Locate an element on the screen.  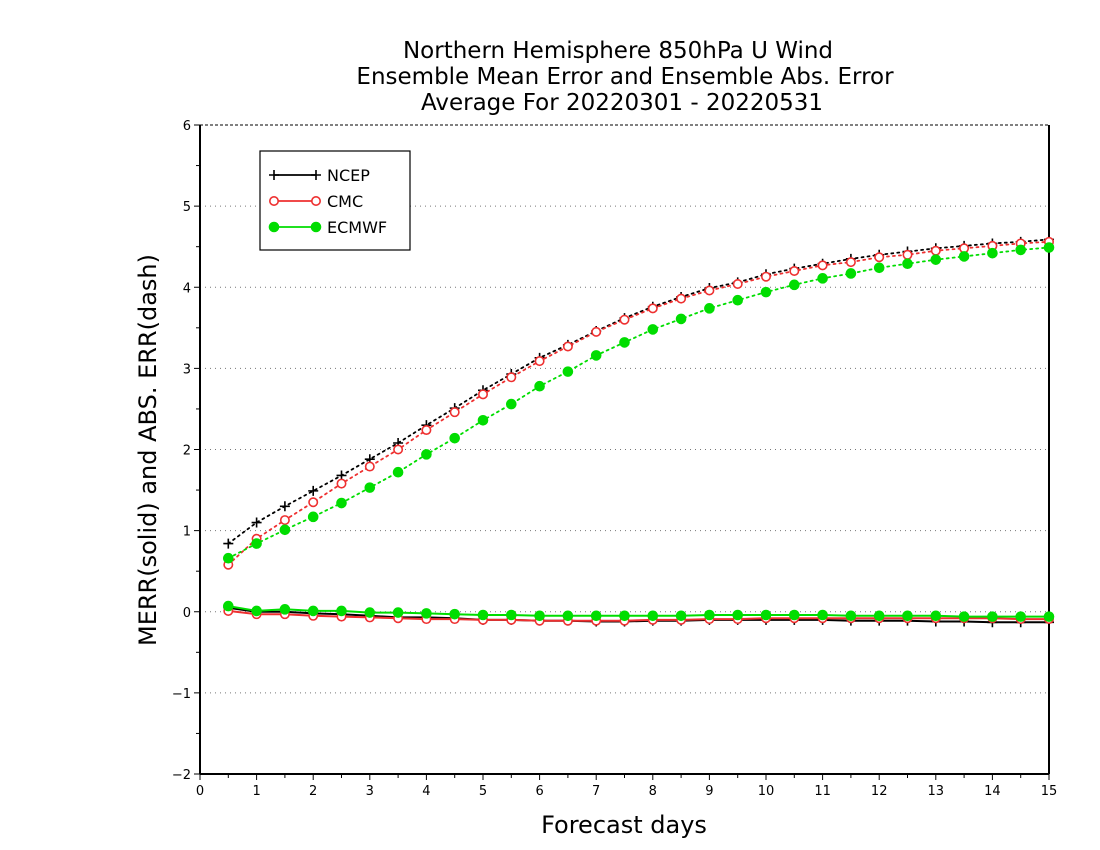
y-tick-label: 6 is located at coordinates (187, 126).